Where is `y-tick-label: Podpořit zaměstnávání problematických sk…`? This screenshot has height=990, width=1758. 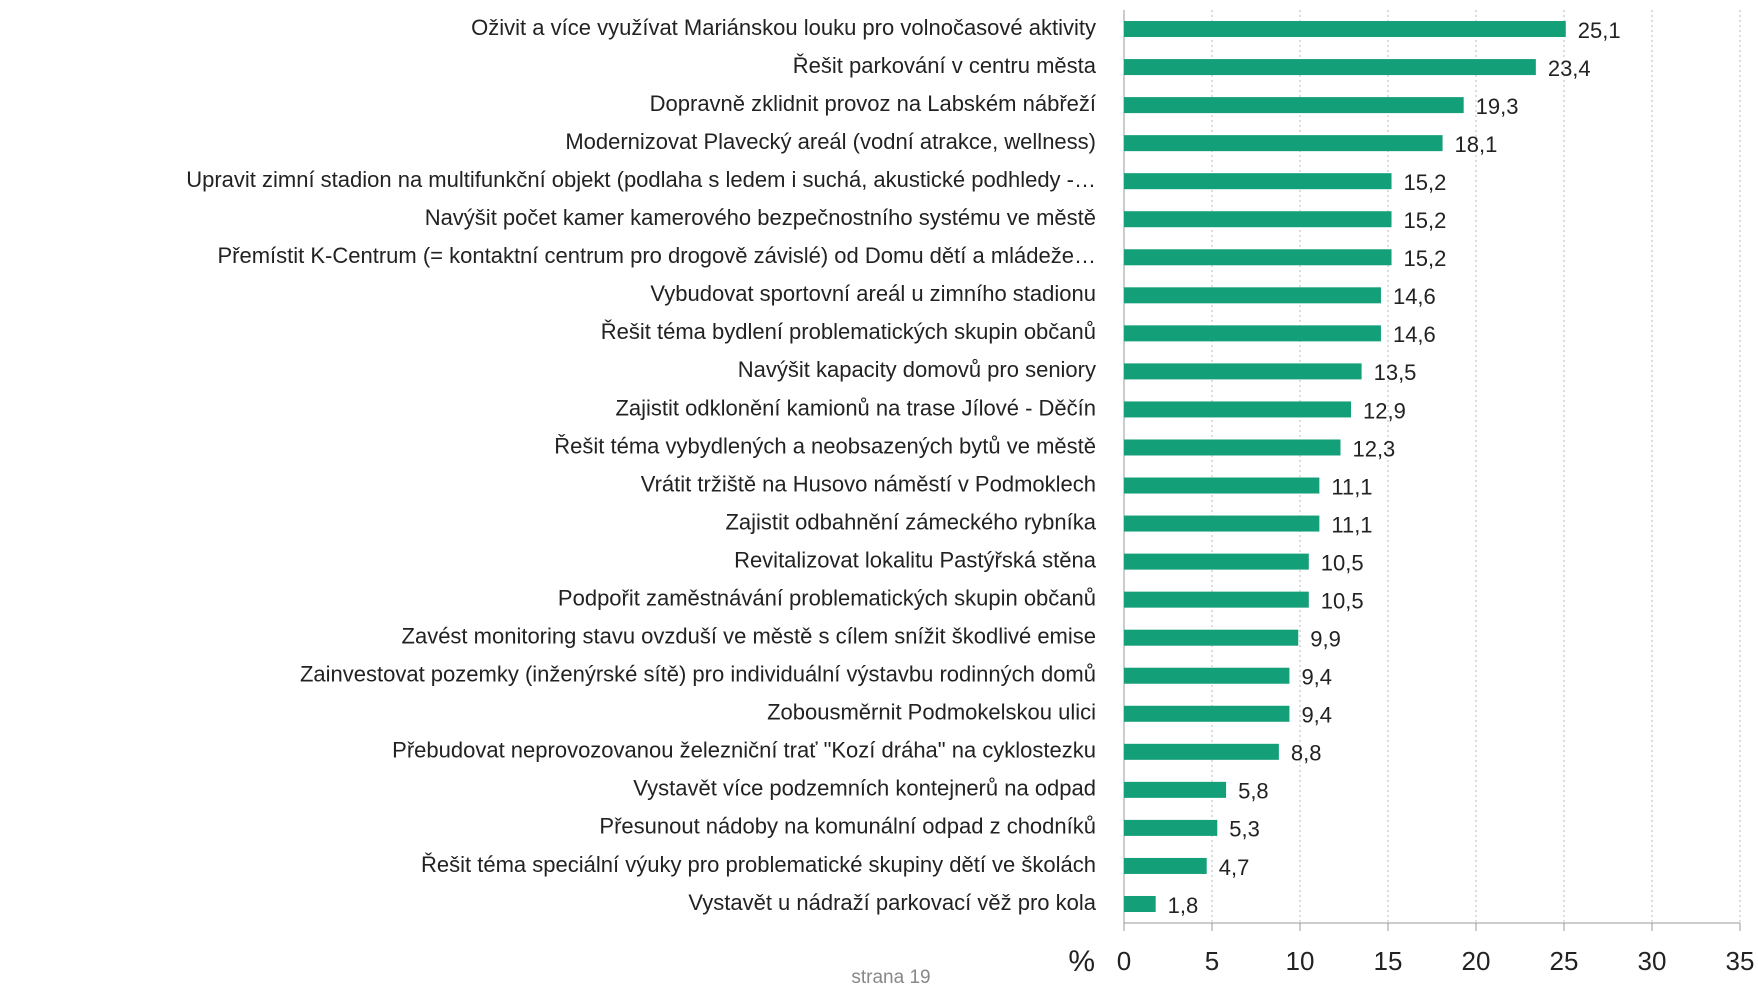
y-tick-label: Podpořit zaměstnávání problematických sk… is located at coordinates (827, 597).